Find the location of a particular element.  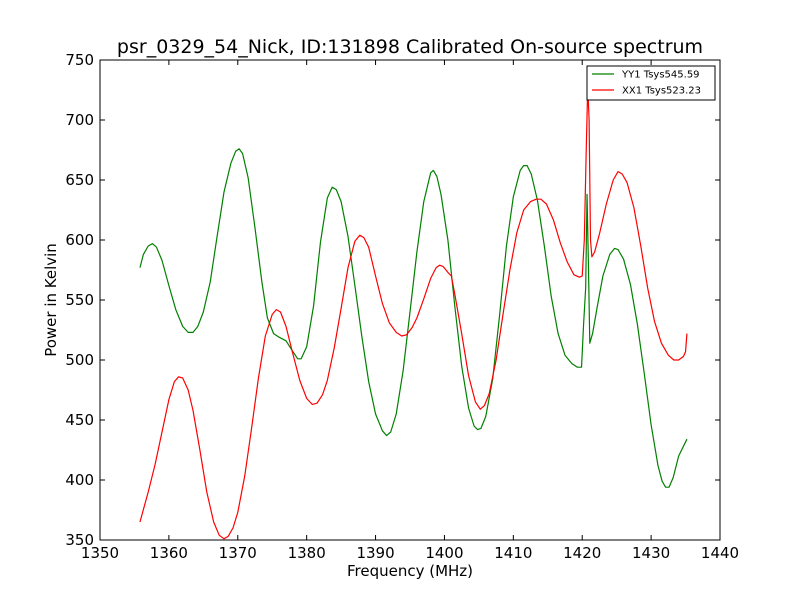

x-axis-label: Frequency (MHz) is located at coordinates (410, 571).